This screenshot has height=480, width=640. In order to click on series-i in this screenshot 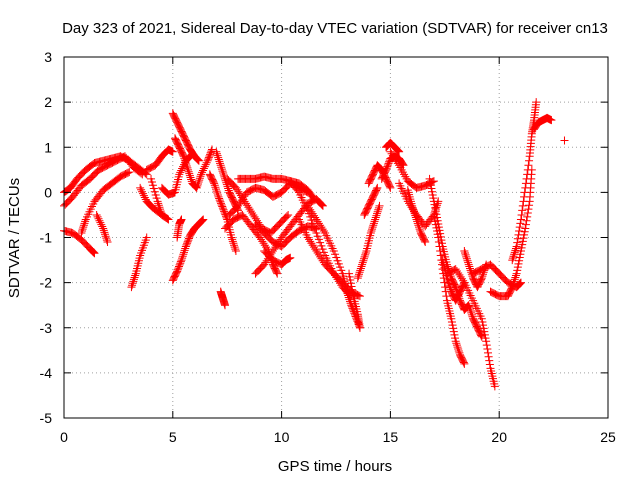, I will do `click(156, 196)`.